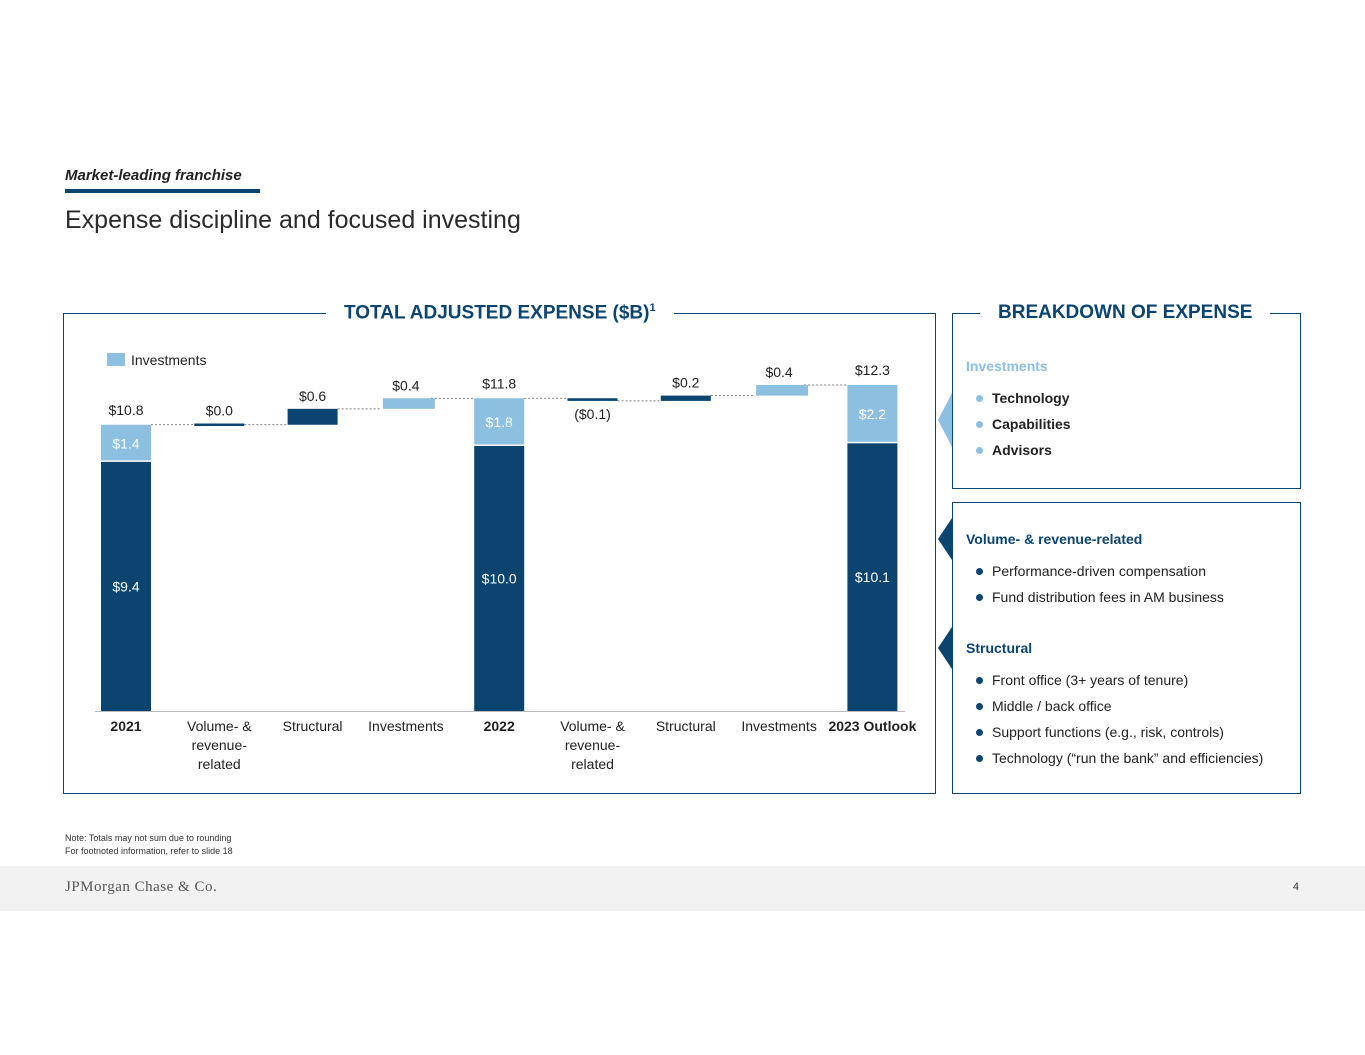 This screenshot has width=1365, height=1055. What do you see at coordinates (999, 648) in the screenshot?
I see `structural-heading: Structural` at bounding box center [999, 648].